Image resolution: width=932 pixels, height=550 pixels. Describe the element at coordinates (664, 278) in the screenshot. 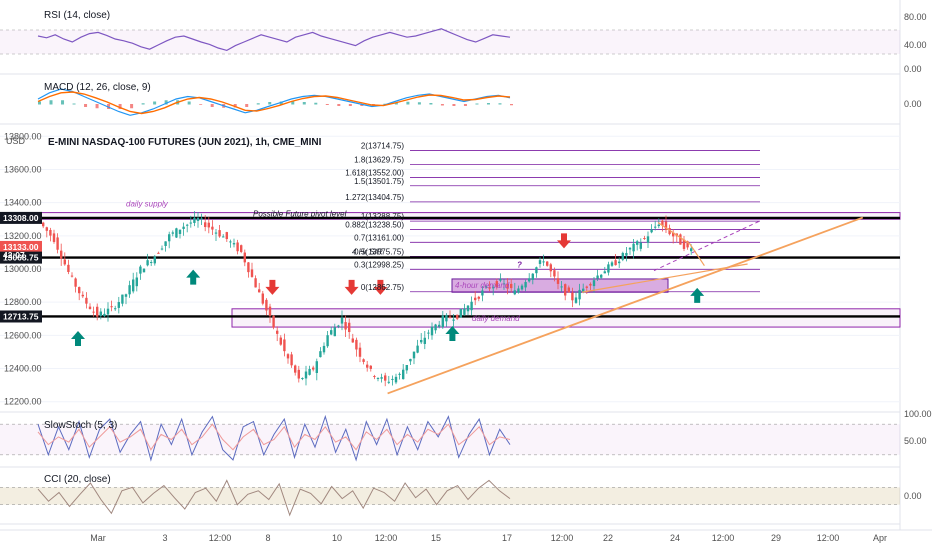

I see `trendline-short` at that location.